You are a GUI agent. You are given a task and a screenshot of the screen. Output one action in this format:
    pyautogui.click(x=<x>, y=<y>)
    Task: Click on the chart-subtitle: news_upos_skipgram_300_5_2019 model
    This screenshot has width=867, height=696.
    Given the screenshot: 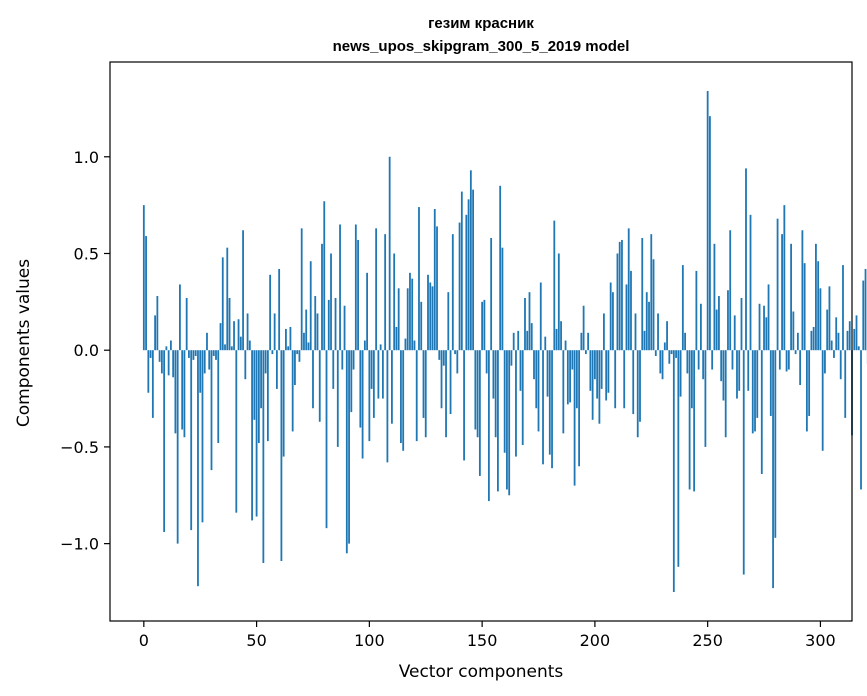 What is the action you would take?
    pyautogui.click(x=481, y=46)
    